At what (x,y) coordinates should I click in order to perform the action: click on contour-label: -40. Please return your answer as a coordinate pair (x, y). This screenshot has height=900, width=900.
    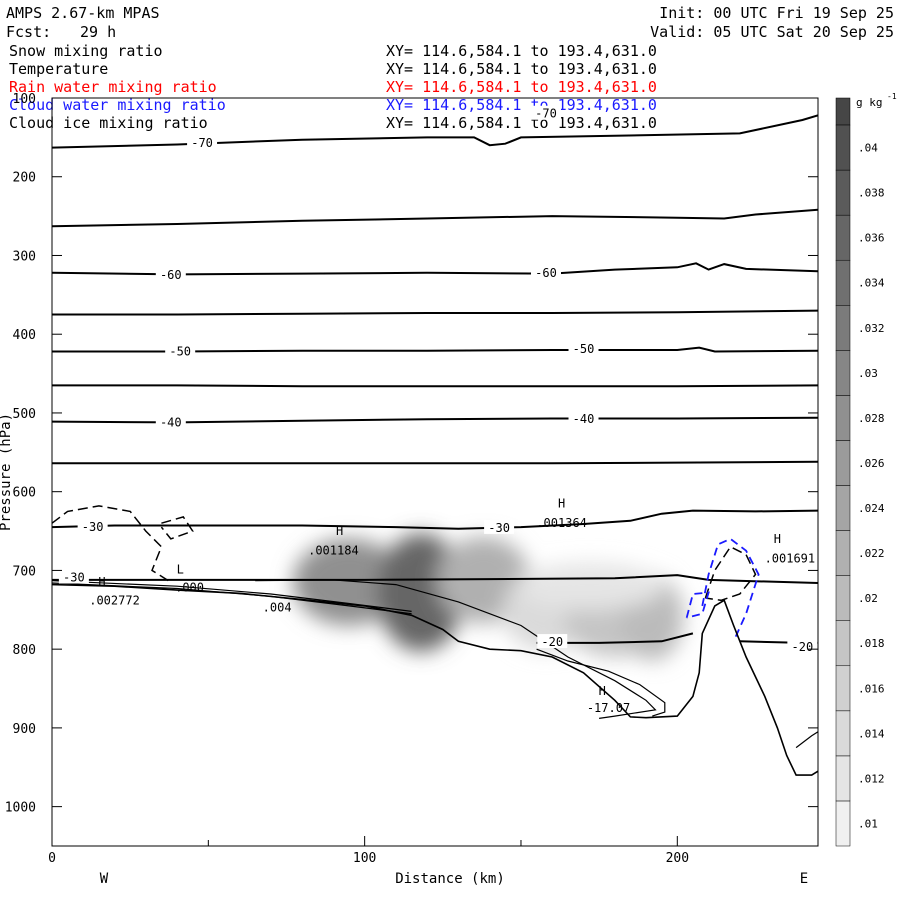
    Looking at the image, I should click on (171, 422).